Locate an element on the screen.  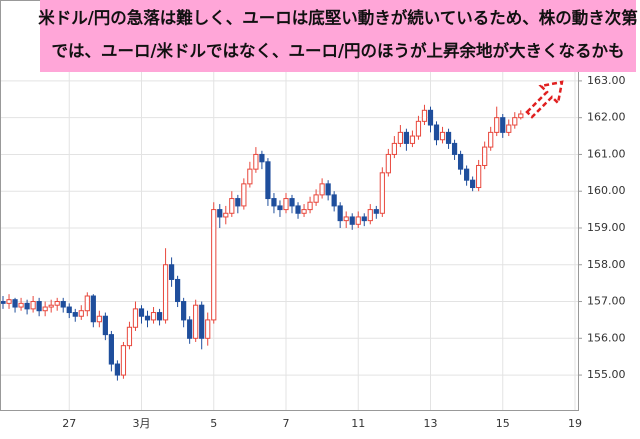
banner-line: では、ユーロ/米ドルではなく、ユーロ/円のほうが上昇余地が大きくなるかも is located at coordinates (337, 51).